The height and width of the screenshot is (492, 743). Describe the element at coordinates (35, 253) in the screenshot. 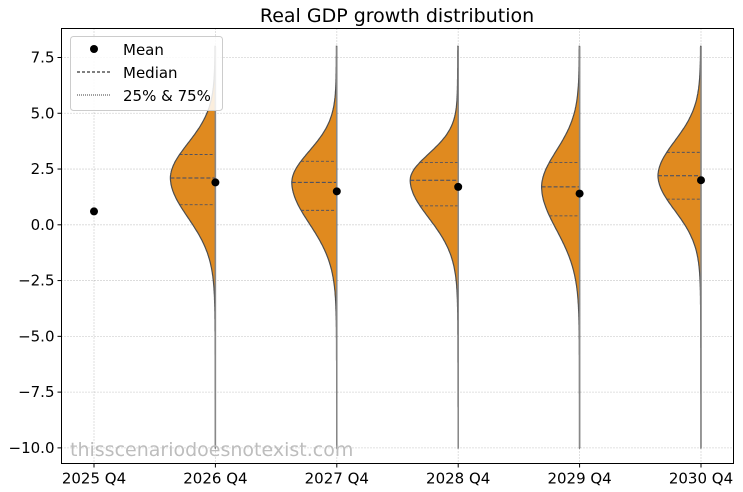

I see `y-axis: −10.0 −7.5 −5.0 −2.5 0.0 2.5 5.0 7.5` at that location.